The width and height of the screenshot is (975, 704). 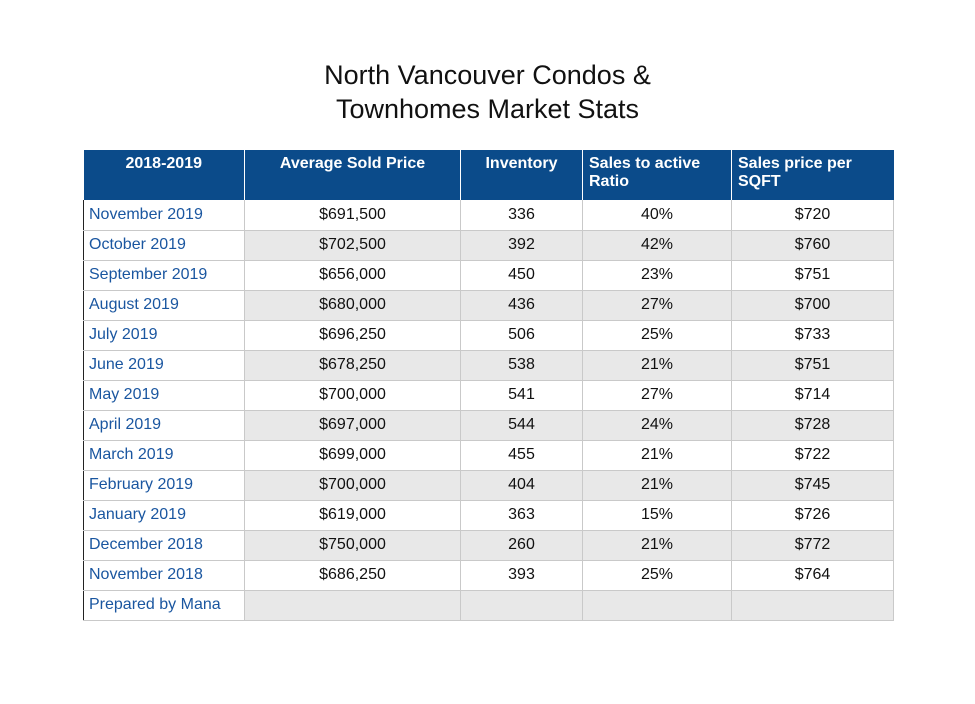 What do you see at coordinates (812, 215) in the screenshot?
I see `sales-price-per-sqft-cell: $720` at bounding box center [812, 215].